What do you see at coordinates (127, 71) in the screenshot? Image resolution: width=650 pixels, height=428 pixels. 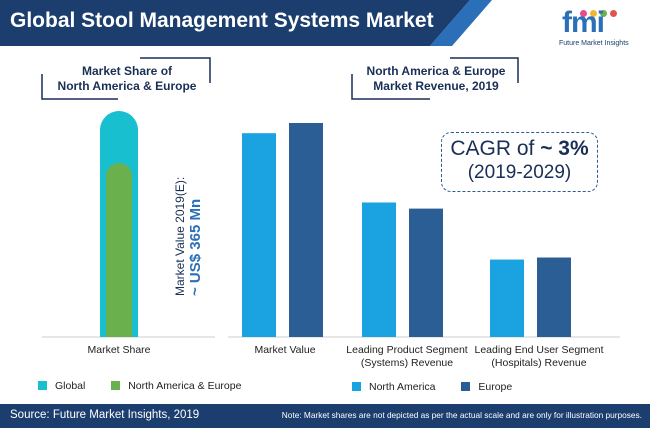 I see `left-panel-label-line1: Market Share of` at bounding box center [127, 71].